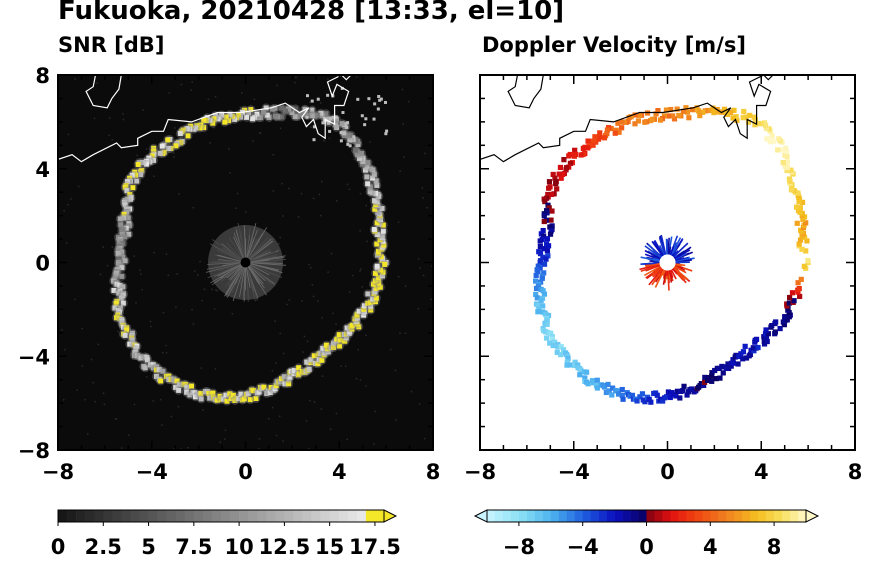 This screenshot has height=570, width=870. What do you see at coordinates (390, 516) in the screenshot?
I see `snr-colorbar-extend-max` at bounding box center [390, 516].